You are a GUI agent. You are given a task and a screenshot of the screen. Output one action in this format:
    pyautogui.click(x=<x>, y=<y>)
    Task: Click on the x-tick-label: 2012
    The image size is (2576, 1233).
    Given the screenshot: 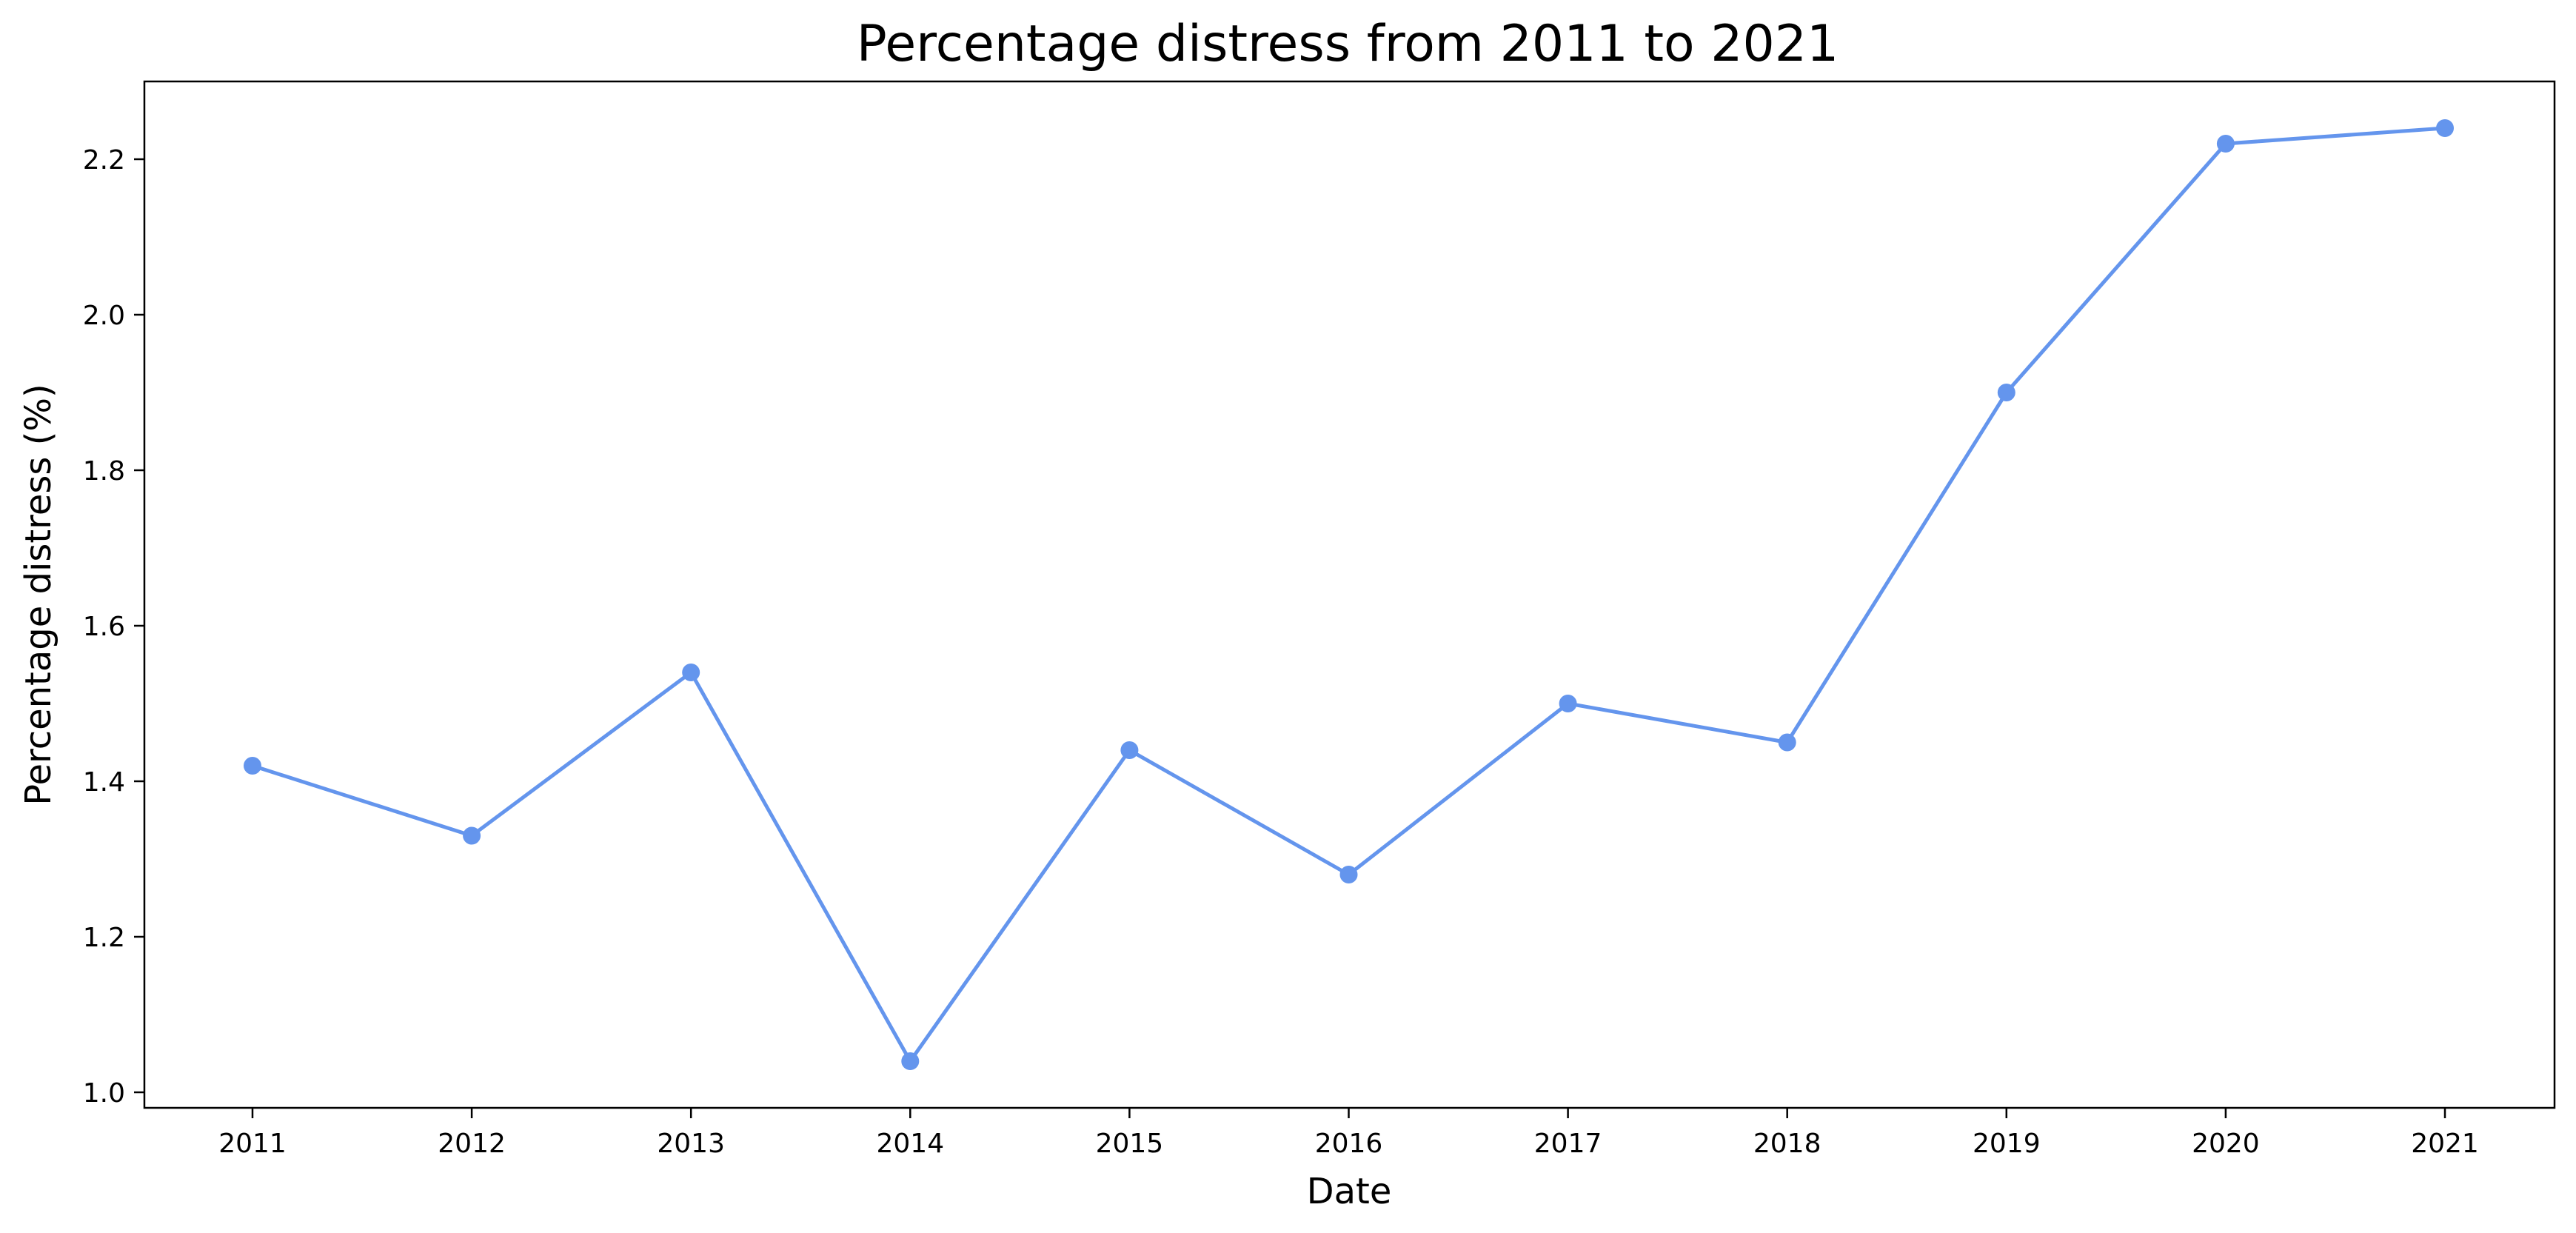 What is the action you would take?
    pyautogui.click(x=472, y=1144)
    